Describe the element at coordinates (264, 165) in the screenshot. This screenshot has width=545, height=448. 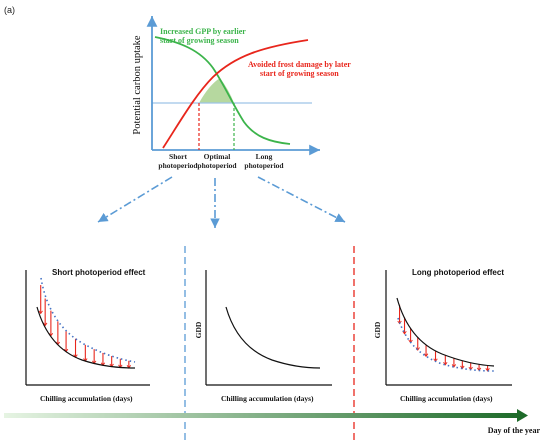
I see `long-photoperiod-label-line2: photoperiod` at that location.